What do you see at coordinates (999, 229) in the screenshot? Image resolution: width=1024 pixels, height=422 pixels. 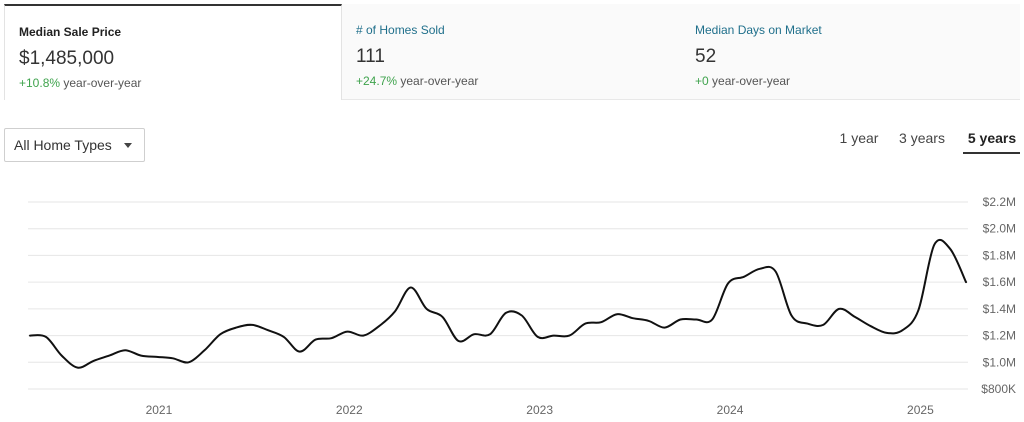 I see `y-tick-label: $2.0M` at bounding box center [999, 229].